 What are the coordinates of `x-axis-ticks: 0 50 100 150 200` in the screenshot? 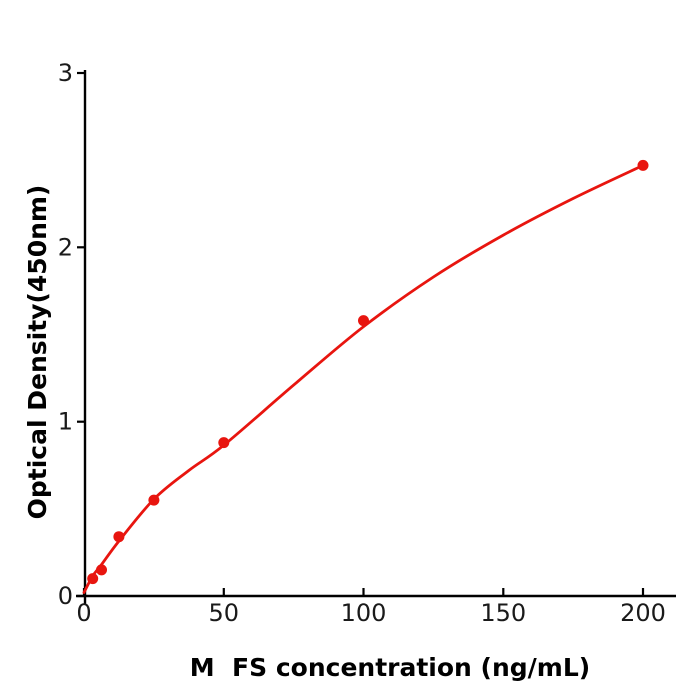 It's located at (371, 607).